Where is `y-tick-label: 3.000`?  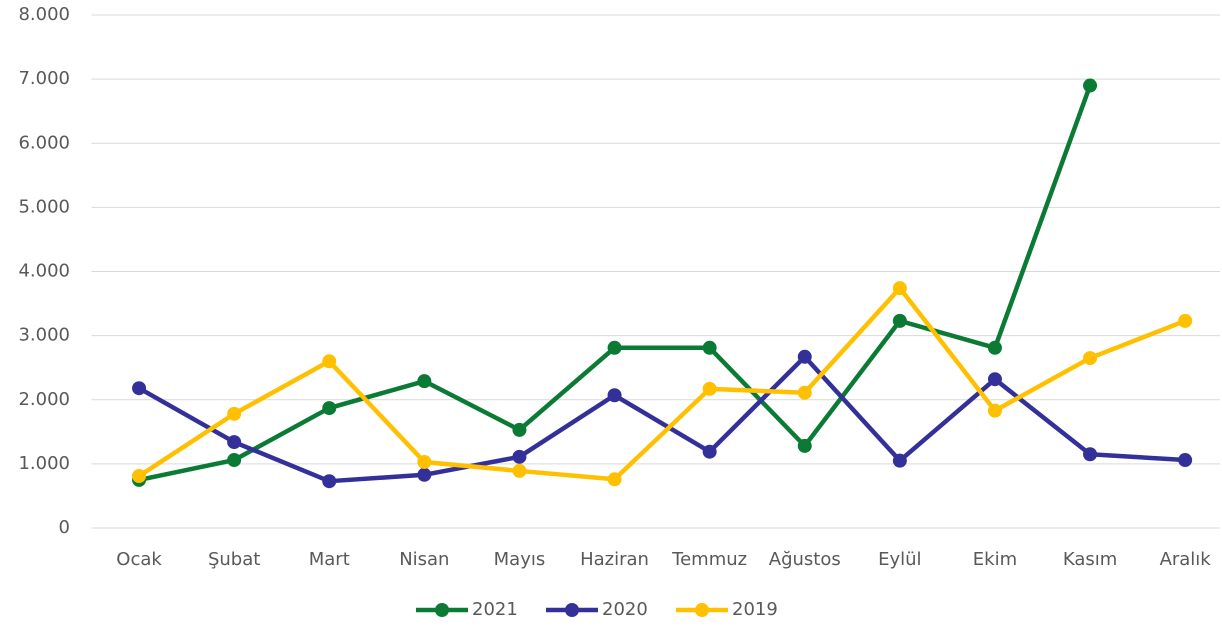
y-tick-label: 3.000 is located at coordinates (44, 335).